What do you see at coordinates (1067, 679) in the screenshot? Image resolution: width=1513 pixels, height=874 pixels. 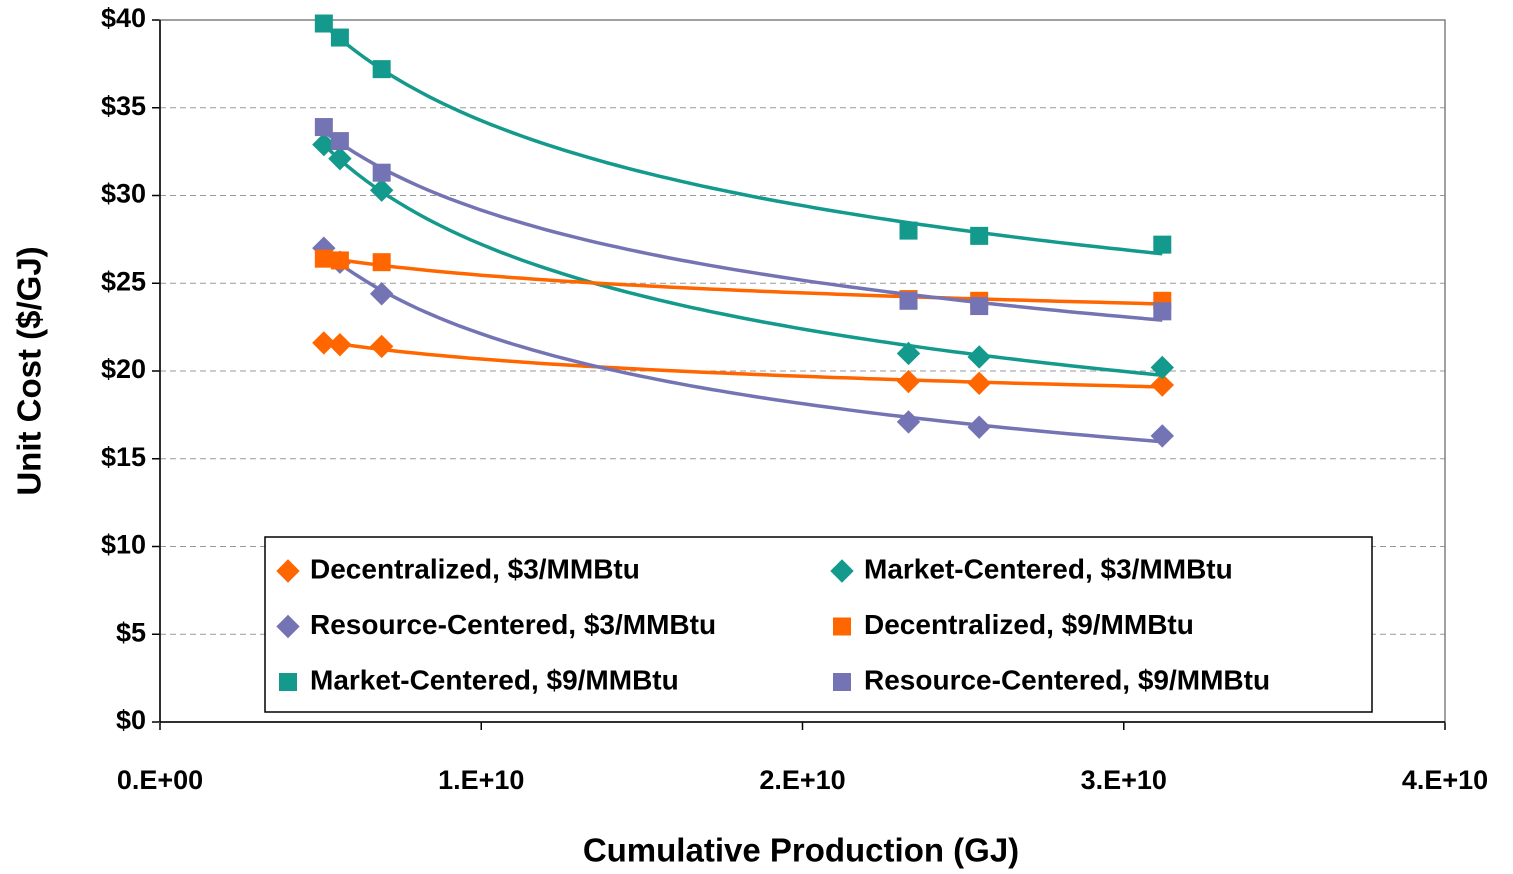 I see `legend-label: Resource-Centered, $9/MMBtu` at bounding box center [1067, 679].